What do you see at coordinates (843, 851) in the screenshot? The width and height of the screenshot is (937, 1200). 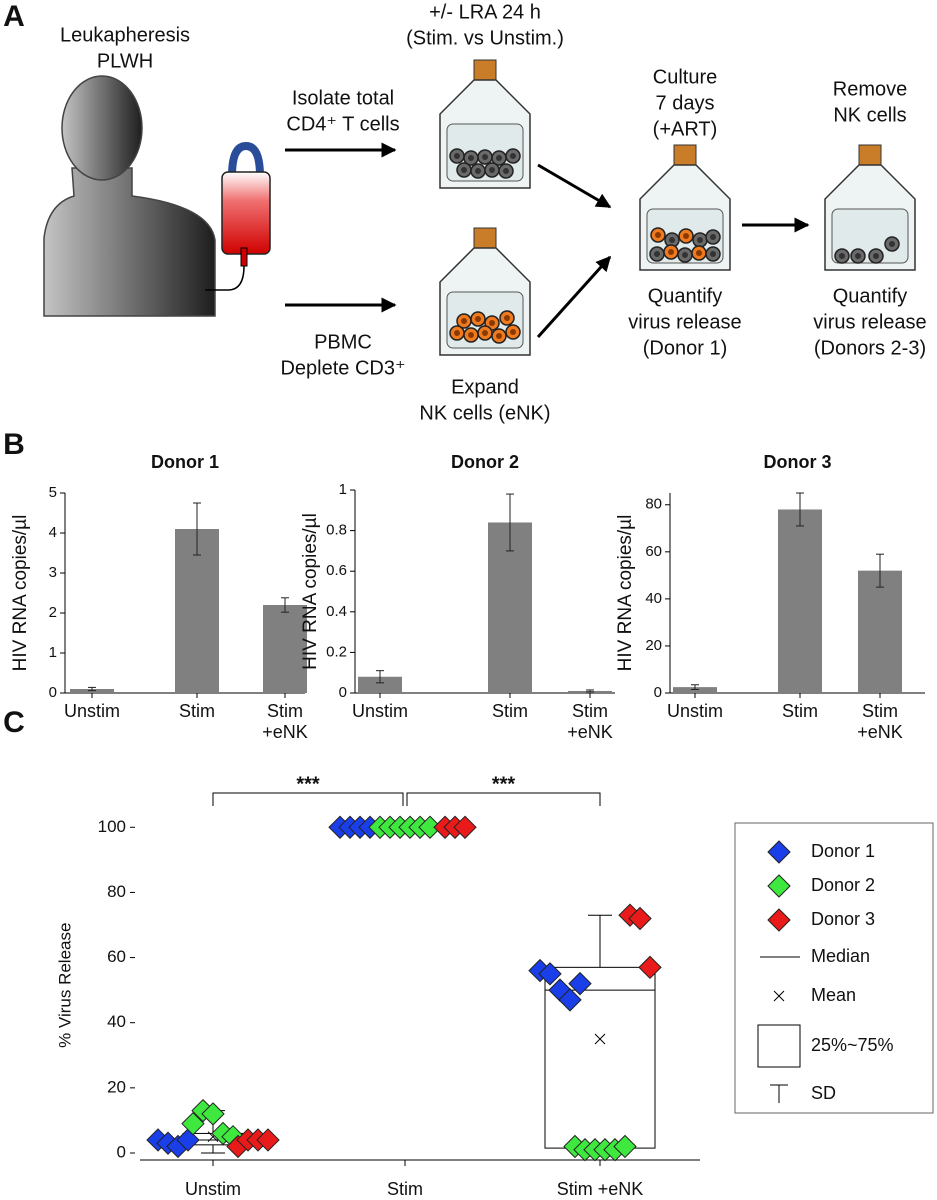 I see `legend-label: Donor 1` at bounding box center [843, 851].